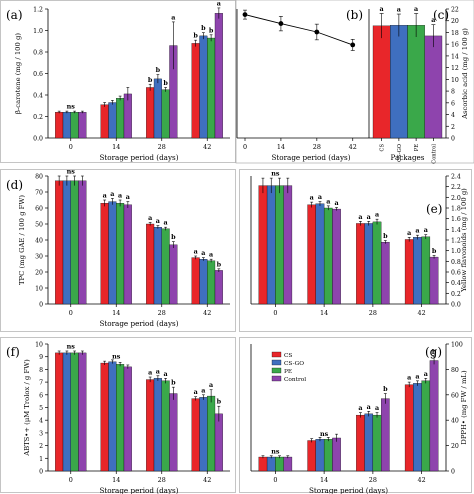 Image resolution: width=474 pixels, height=494 pixels. What do you see at coordinates (434, 251) in the screenshot?
I see `panel-e-sig-label: b` at bounding box center [434, 251].